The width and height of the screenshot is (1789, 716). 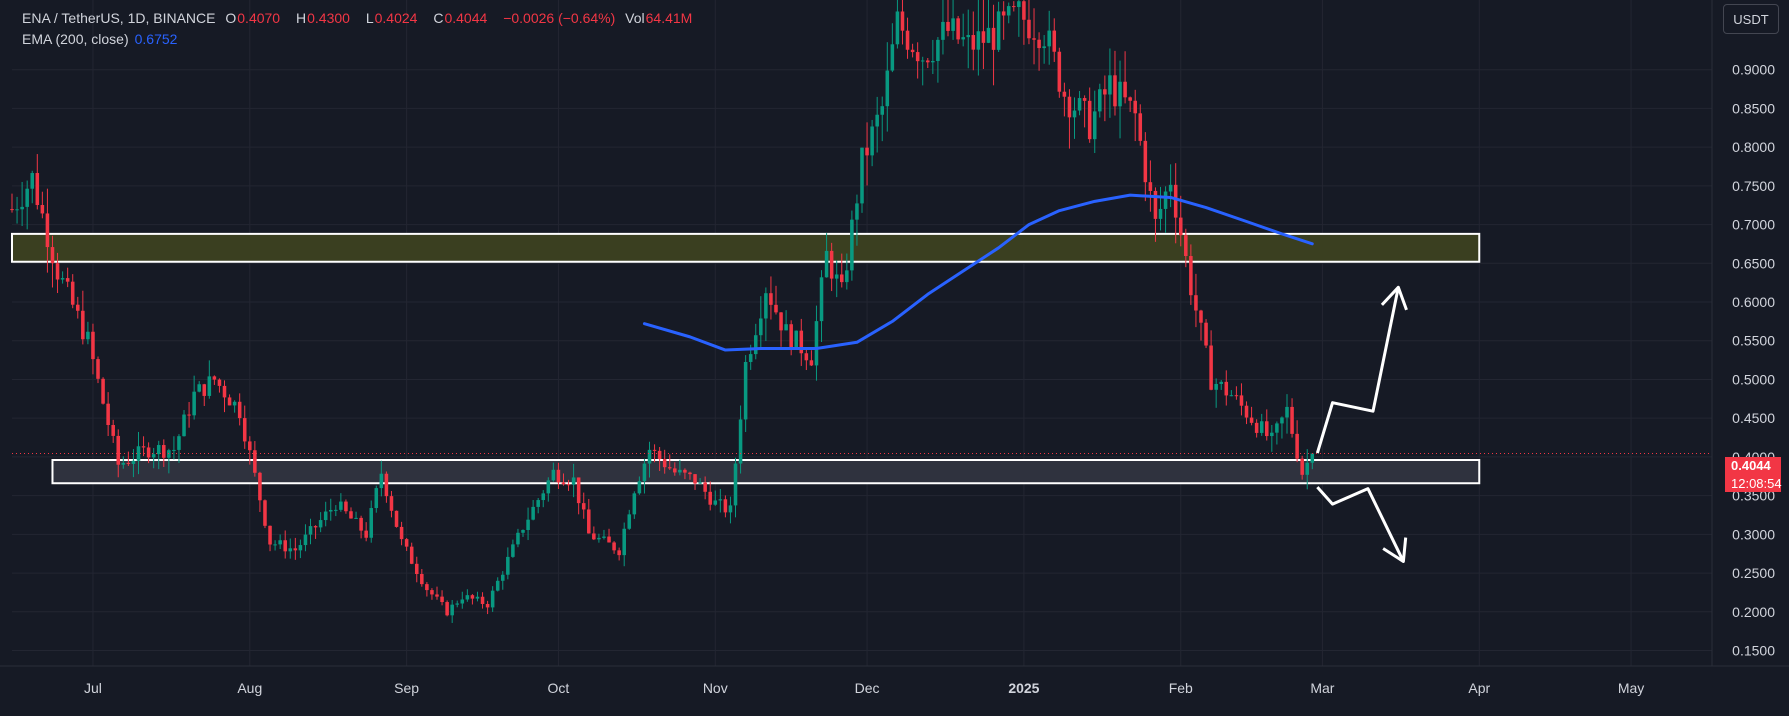 I want to click on projection-down-arrow, so click(x=1360, y=524).